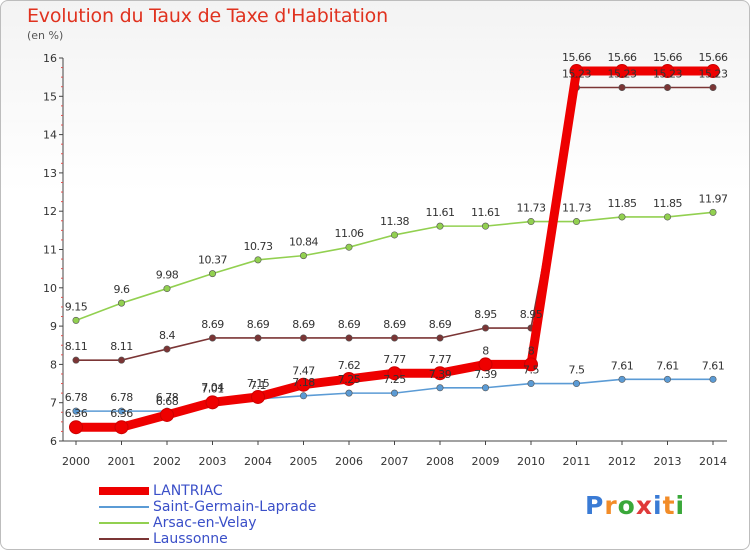 Image resolution: width=750 pixels, height=550 pixels. Describe the element at coordinates (50, 96) in the screenshot. I see `y-tick-label: 15` at that location.